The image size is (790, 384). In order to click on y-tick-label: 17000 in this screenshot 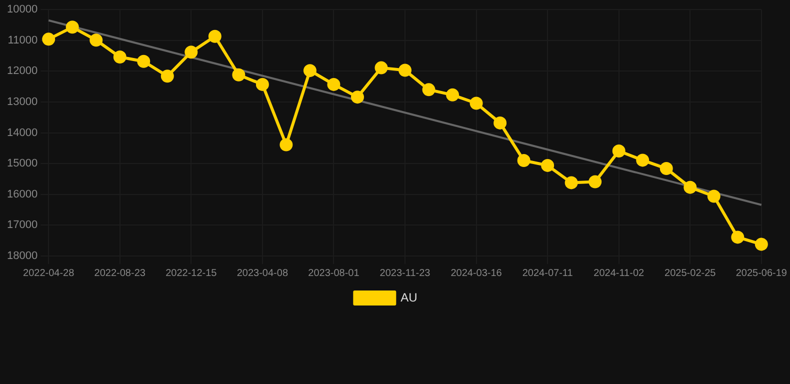, I will do `click(22, 225)`.